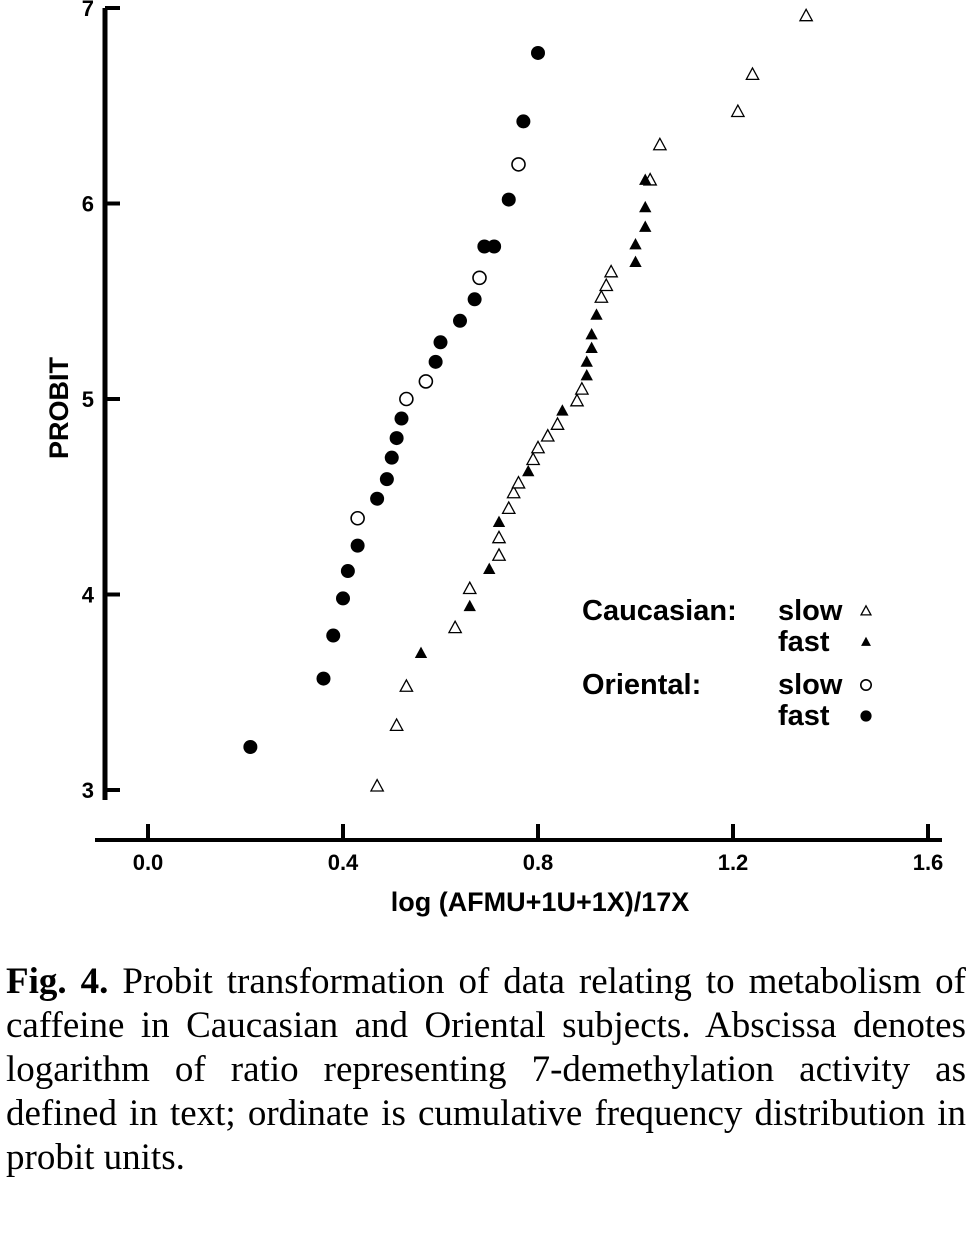  Describe the element at coordinates (866, 716) in the screenshot. I see `legend-marker-oriental-fast` at that location.